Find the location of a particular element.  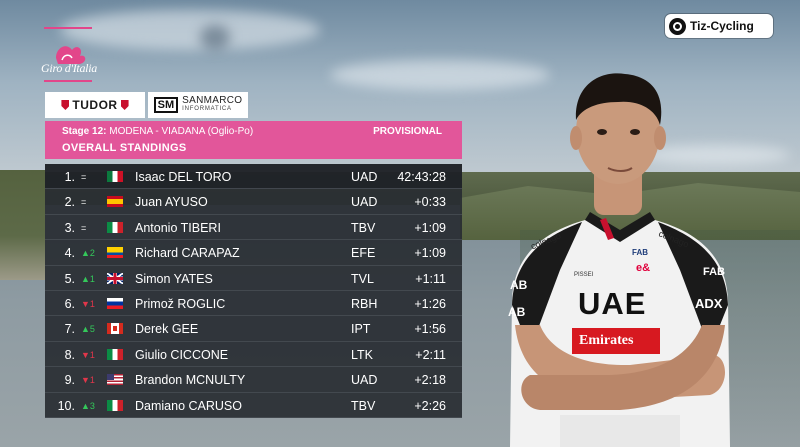

position-change-indicator: ▲2 is located at coordinates (88, 253).